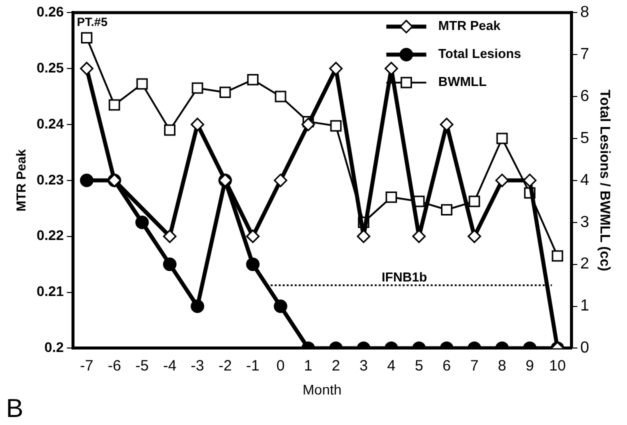 The image size is (627, 425). I want to click on text: B, so click(15, 408).